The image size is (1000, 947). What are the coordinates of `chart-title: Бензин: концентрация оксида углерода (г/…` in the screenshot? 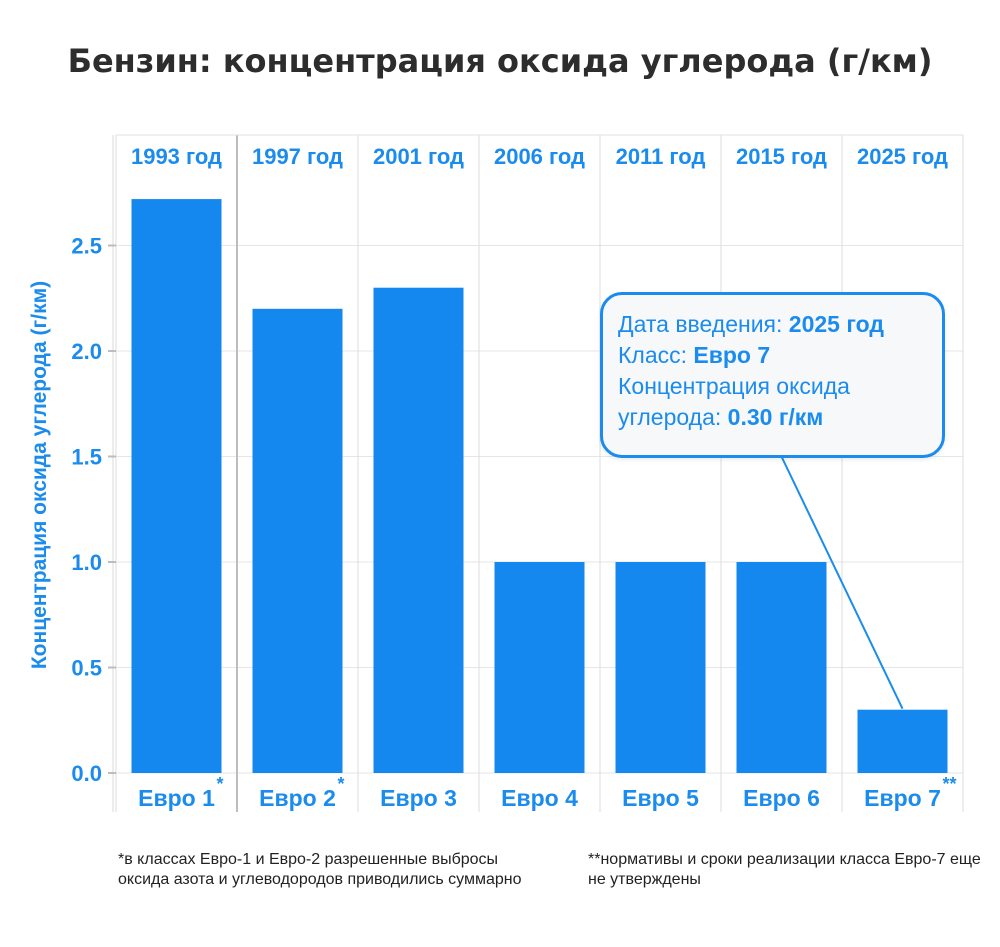 It's located at (500, 61).